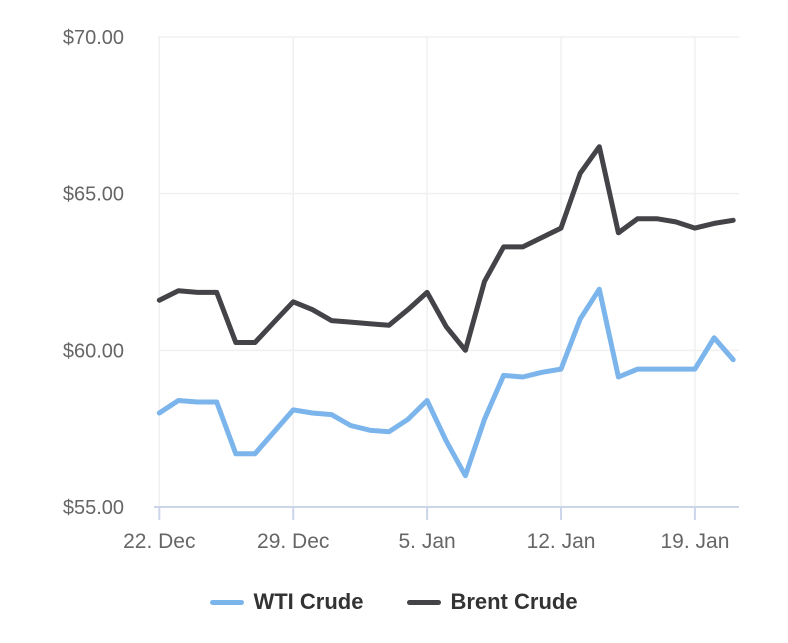 Image resolution: width=788 pixels, height=643 pixels. I want to click on legend-label-wti-crude: WTI Crude, so click(308, 601).